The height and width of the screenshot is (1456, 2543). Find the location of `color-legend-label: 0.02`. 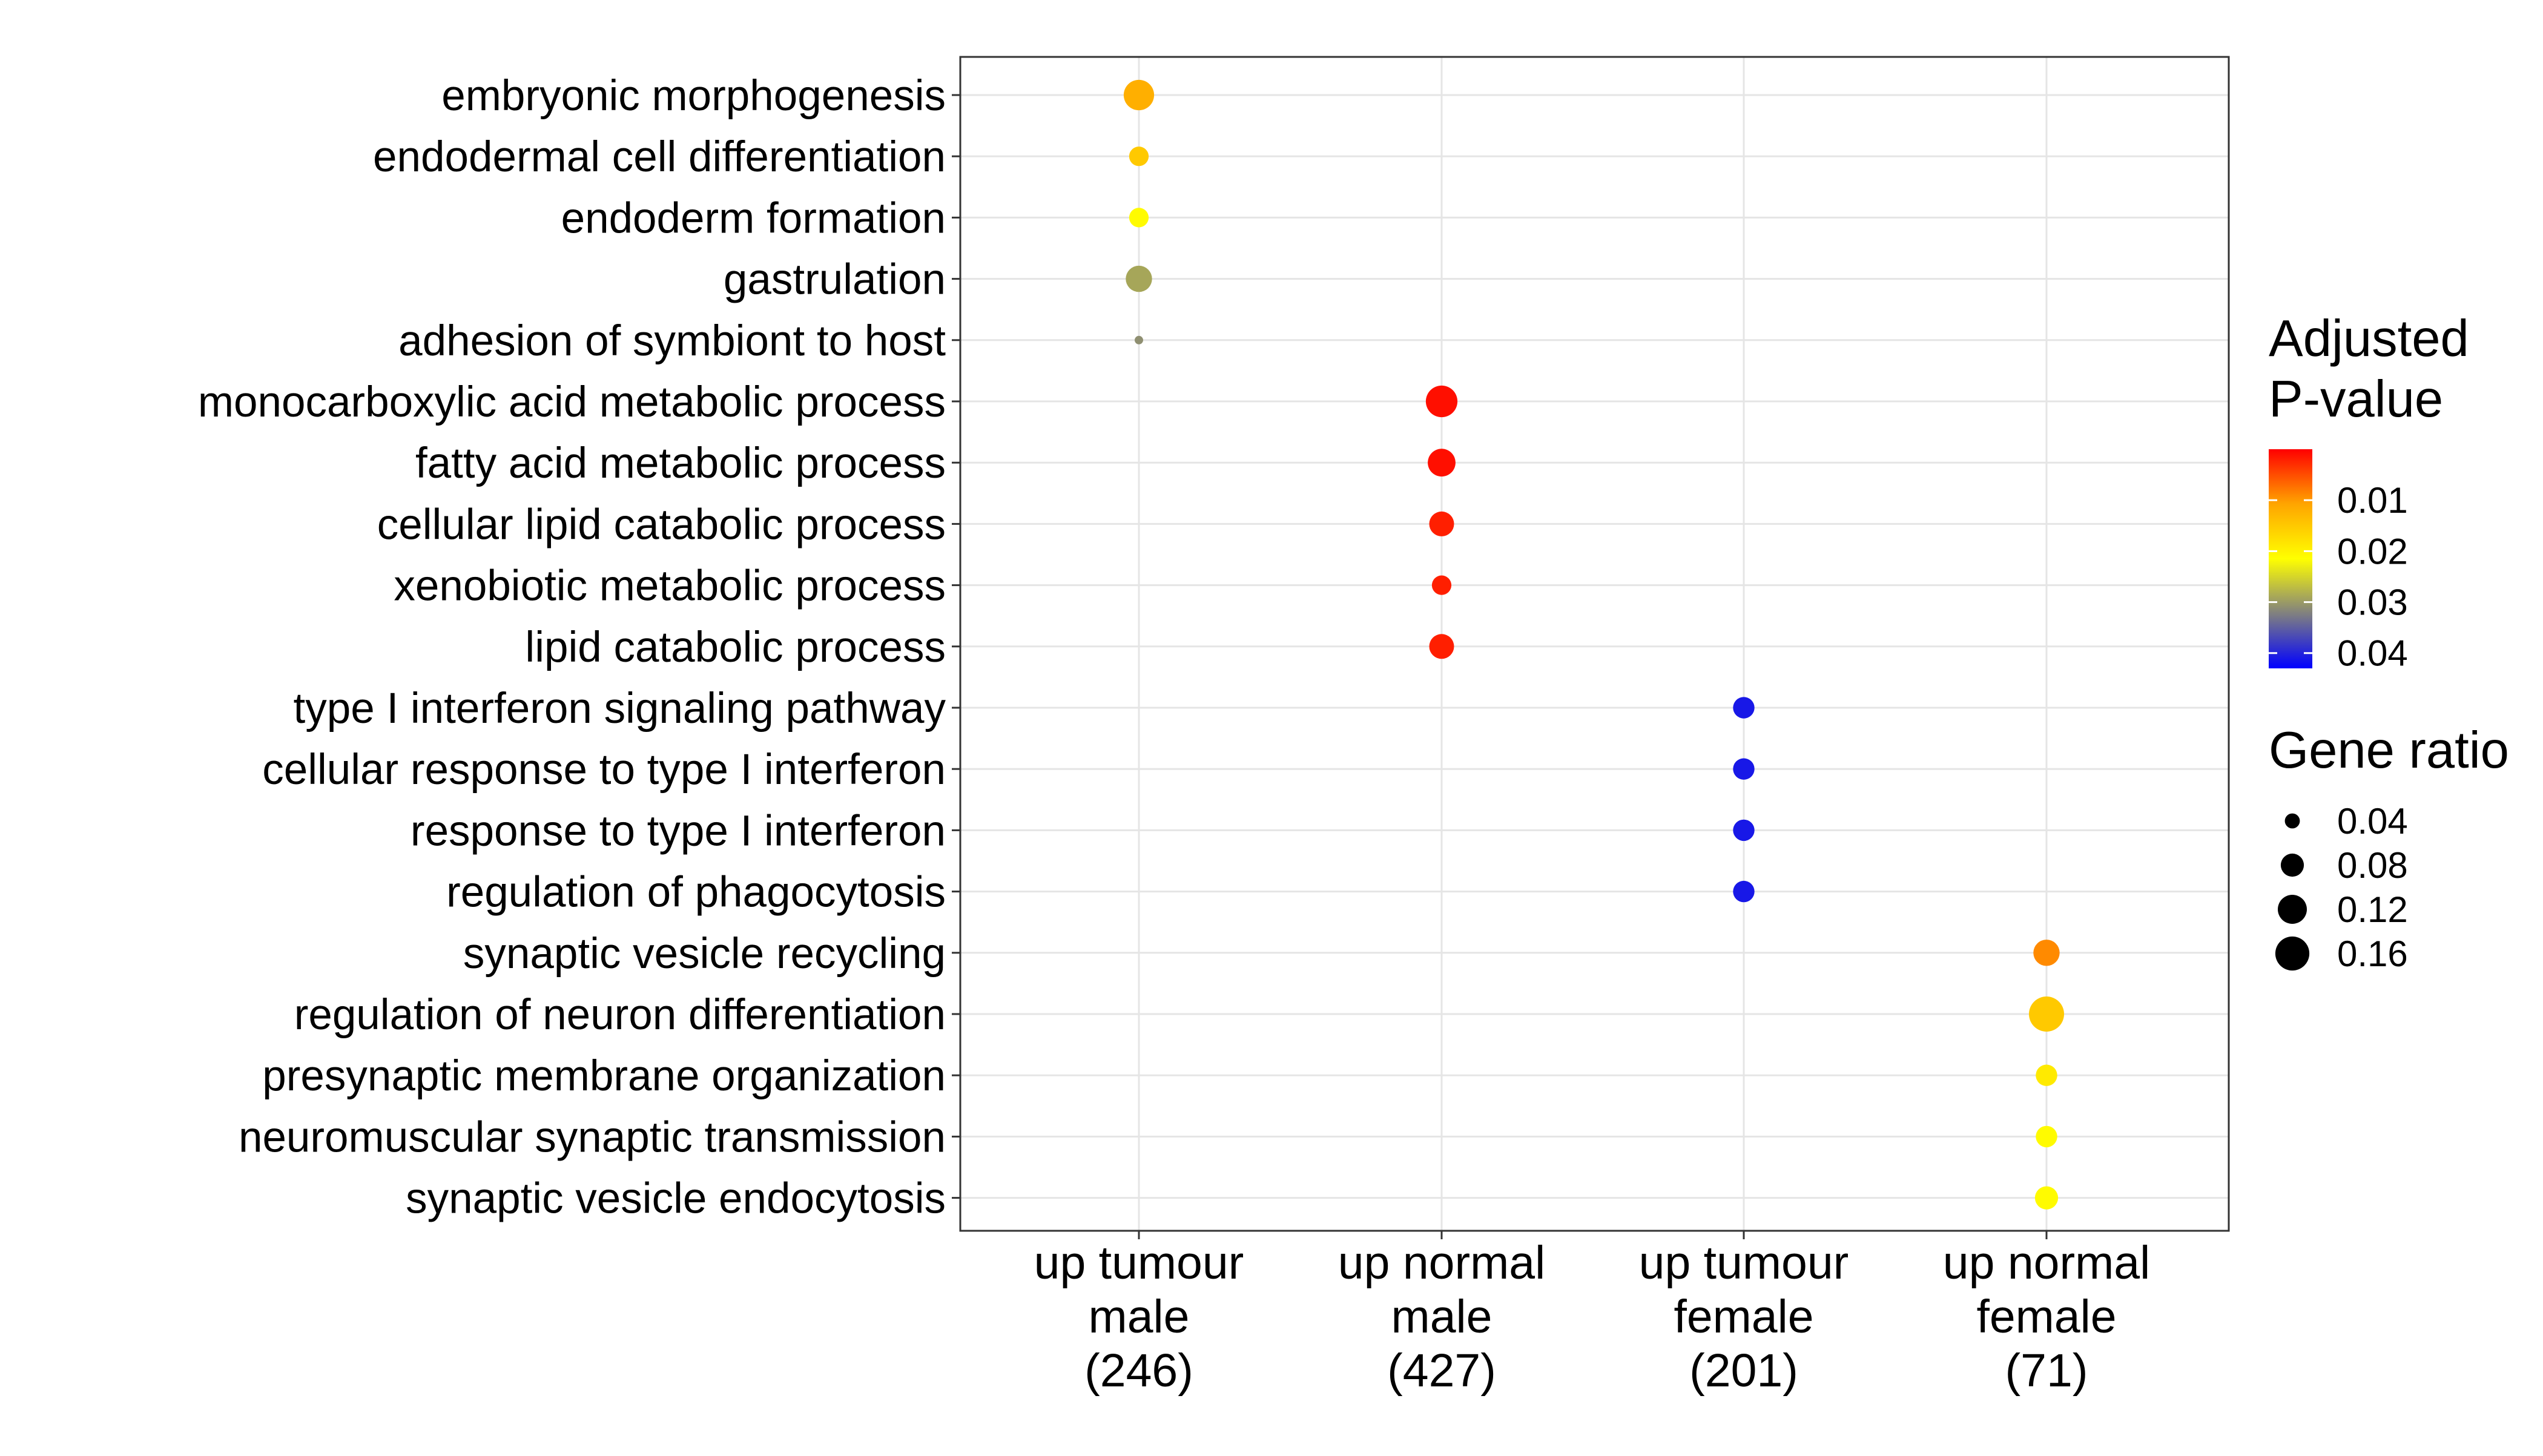

color-legend-label: 0.02 is located at coordinates (2372, 551).